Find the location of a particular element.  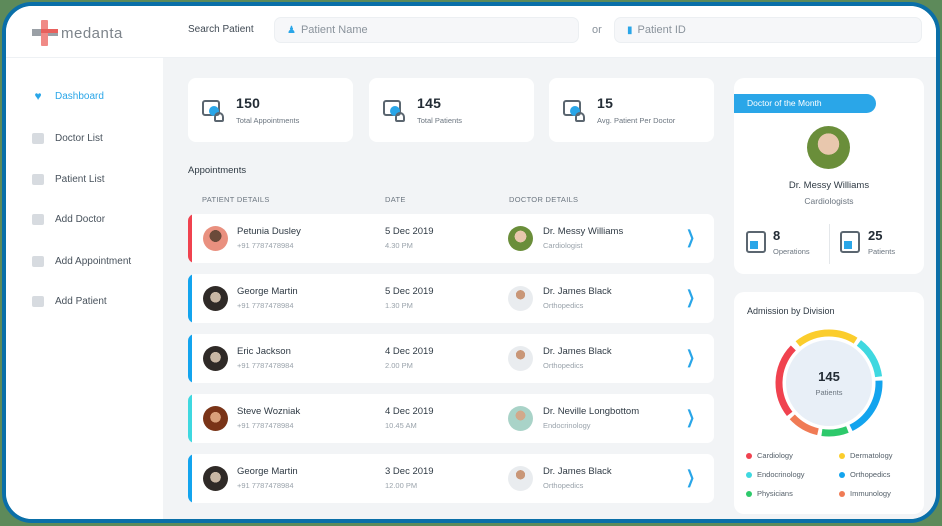

heart-icon: ♥ is located at coordinates (38, 96).